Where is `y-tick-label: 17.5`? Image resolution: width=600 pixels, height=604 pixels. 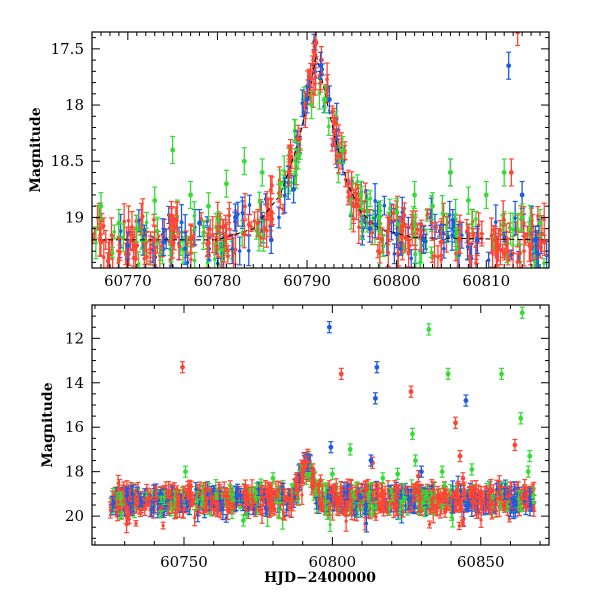
y-tick-label: 17.5 is located at coordinates (67, 49).